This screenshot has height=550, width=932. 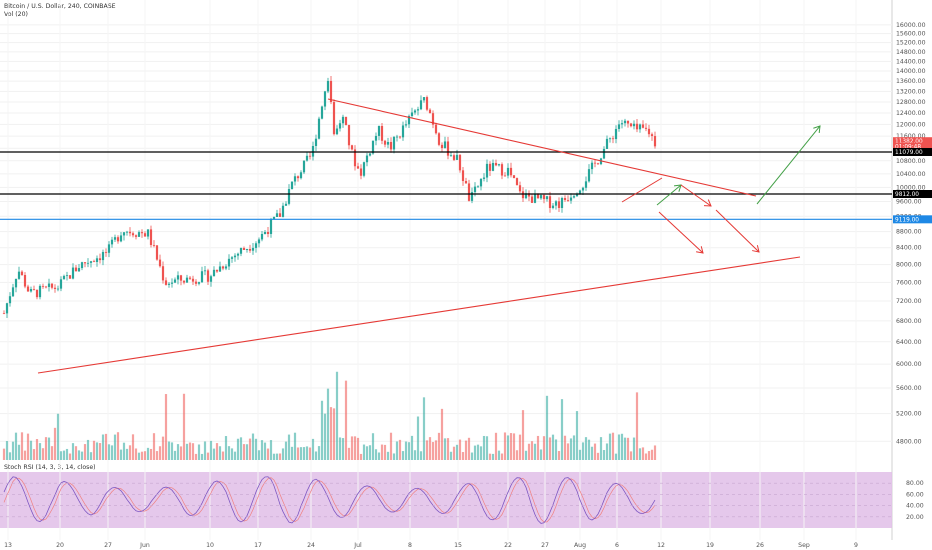 What do you see at coordinates (911, 34) in the screenshot?
I see `price-tick-label: 15600.00` at bounding box center [911, 34].